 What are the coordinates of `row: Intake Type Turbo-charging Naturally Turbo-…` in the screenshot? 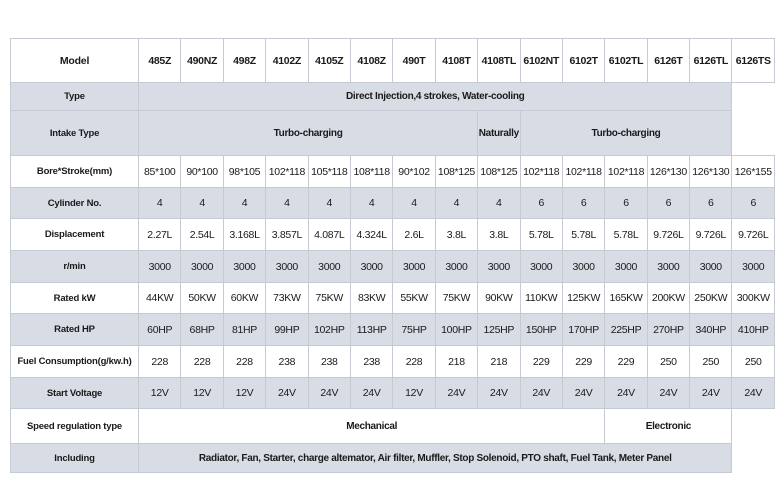 It's located at (392, 133).